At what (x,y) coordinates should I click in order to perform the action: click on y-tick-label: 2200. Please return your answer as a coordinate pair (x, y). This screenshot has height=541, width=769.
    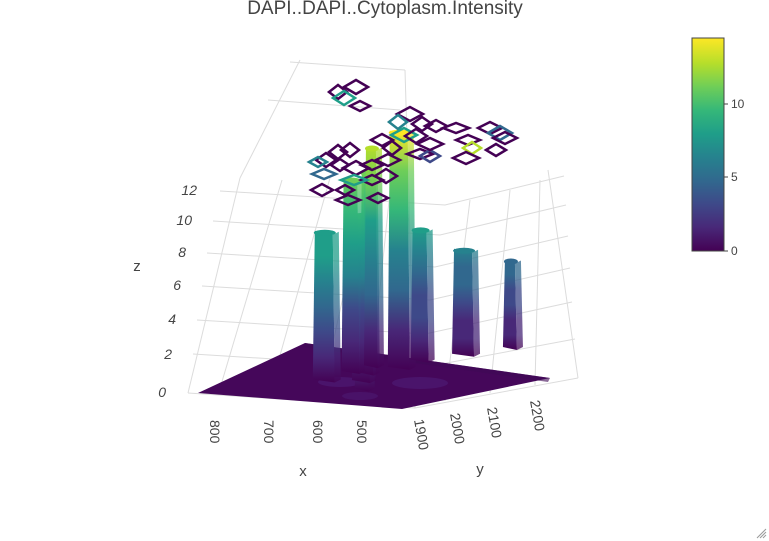
    Looking at the image, I should click on (537, 416).